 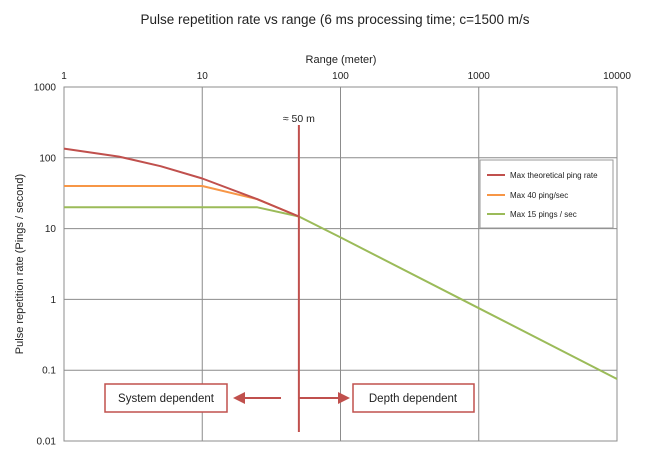 I want to click on y-tick-label: 100, so click(x=47, y=158).